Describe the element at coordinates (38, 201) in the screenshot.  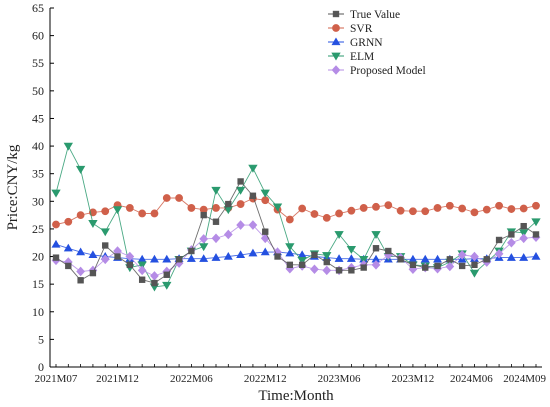
I see `y-tick-label: 30` at that location.